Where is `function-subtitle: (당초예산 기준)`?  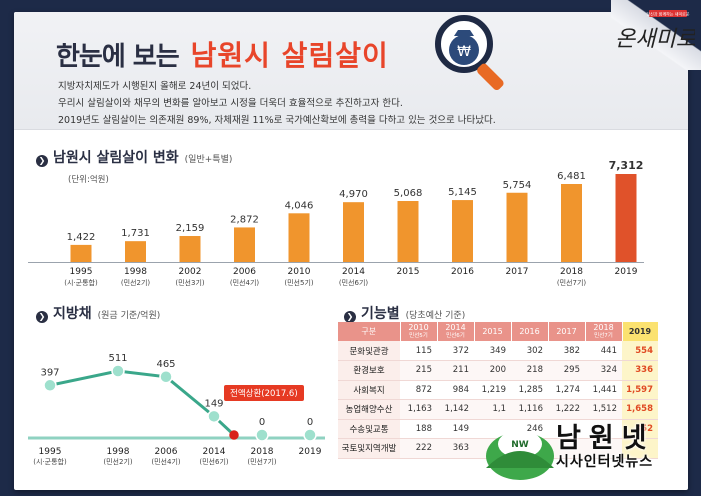 function-subtitle: (당초예산 기준) is located at coordinates (435, 316).